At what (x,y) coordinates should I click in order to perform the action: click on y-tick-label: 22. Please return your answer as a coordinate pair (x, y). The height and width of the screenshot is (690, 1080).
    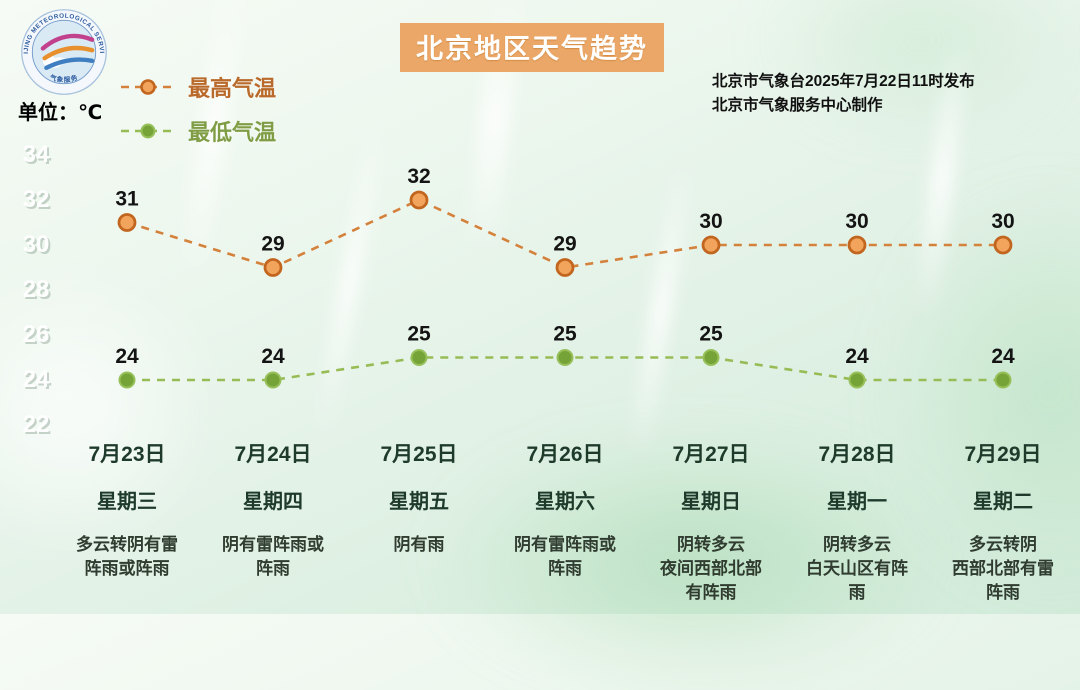
    Looking at the image, I should click on (36, 424).